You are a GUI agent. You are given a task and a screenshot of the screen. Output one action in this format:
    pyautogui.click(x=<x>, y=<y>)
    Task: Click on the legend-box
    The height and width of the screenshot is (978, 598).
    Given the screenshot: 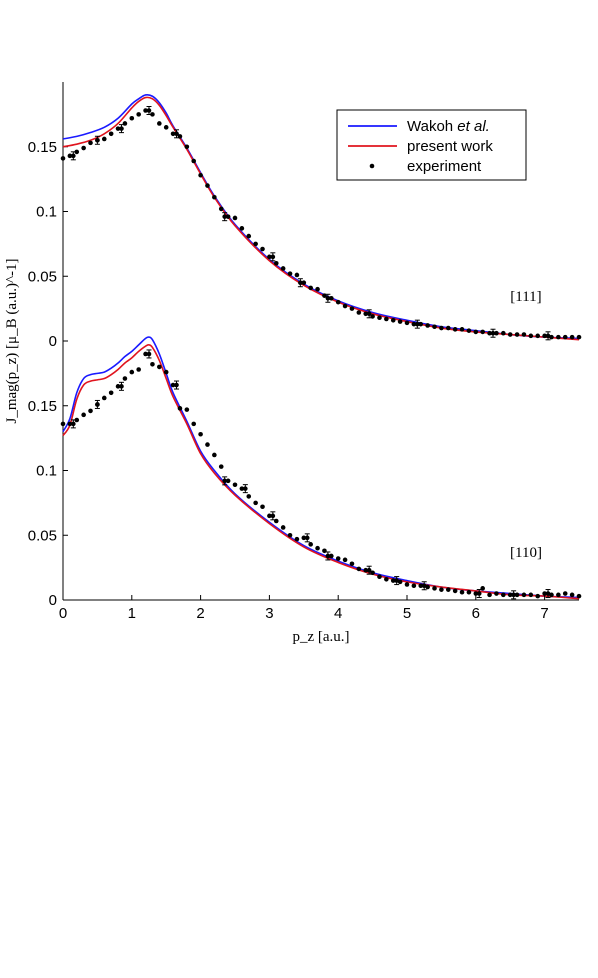 What is the action you would take?
    pyautogui.click(x=431, y=145)
    